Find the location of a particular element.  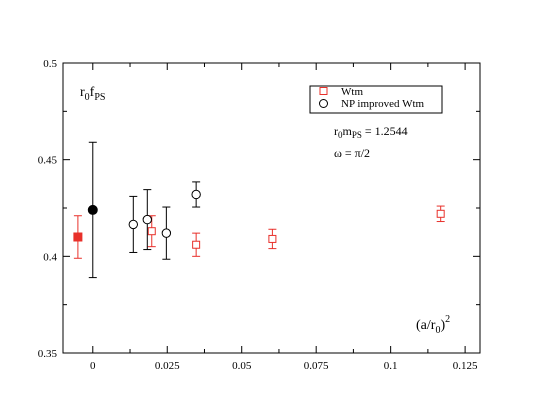

x-tick-label: 0.125 is located at coordinates (465, 366).